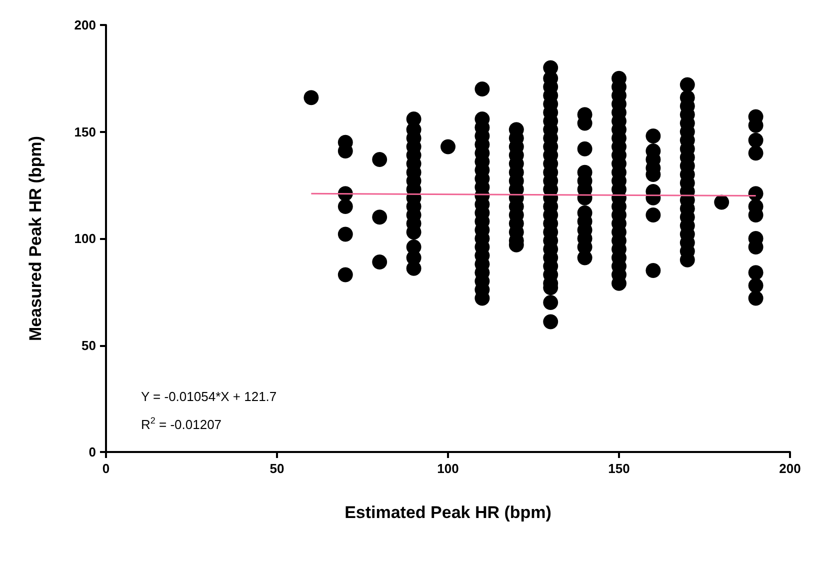 Image resolution: width=817 pixels, height=568 pixels. I want to click on y-tick-label: 0, so click(92, 452).